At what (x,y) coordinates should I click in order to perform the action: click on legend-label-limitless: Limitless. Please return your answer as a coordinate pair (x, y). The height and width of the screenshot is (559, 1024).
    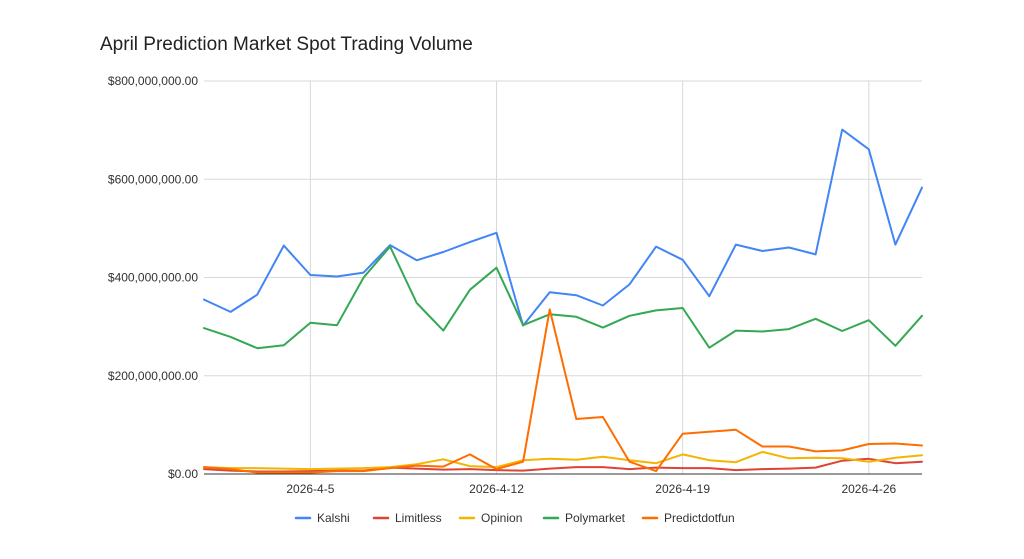
    Looking at the image, I should click on (418, 518).